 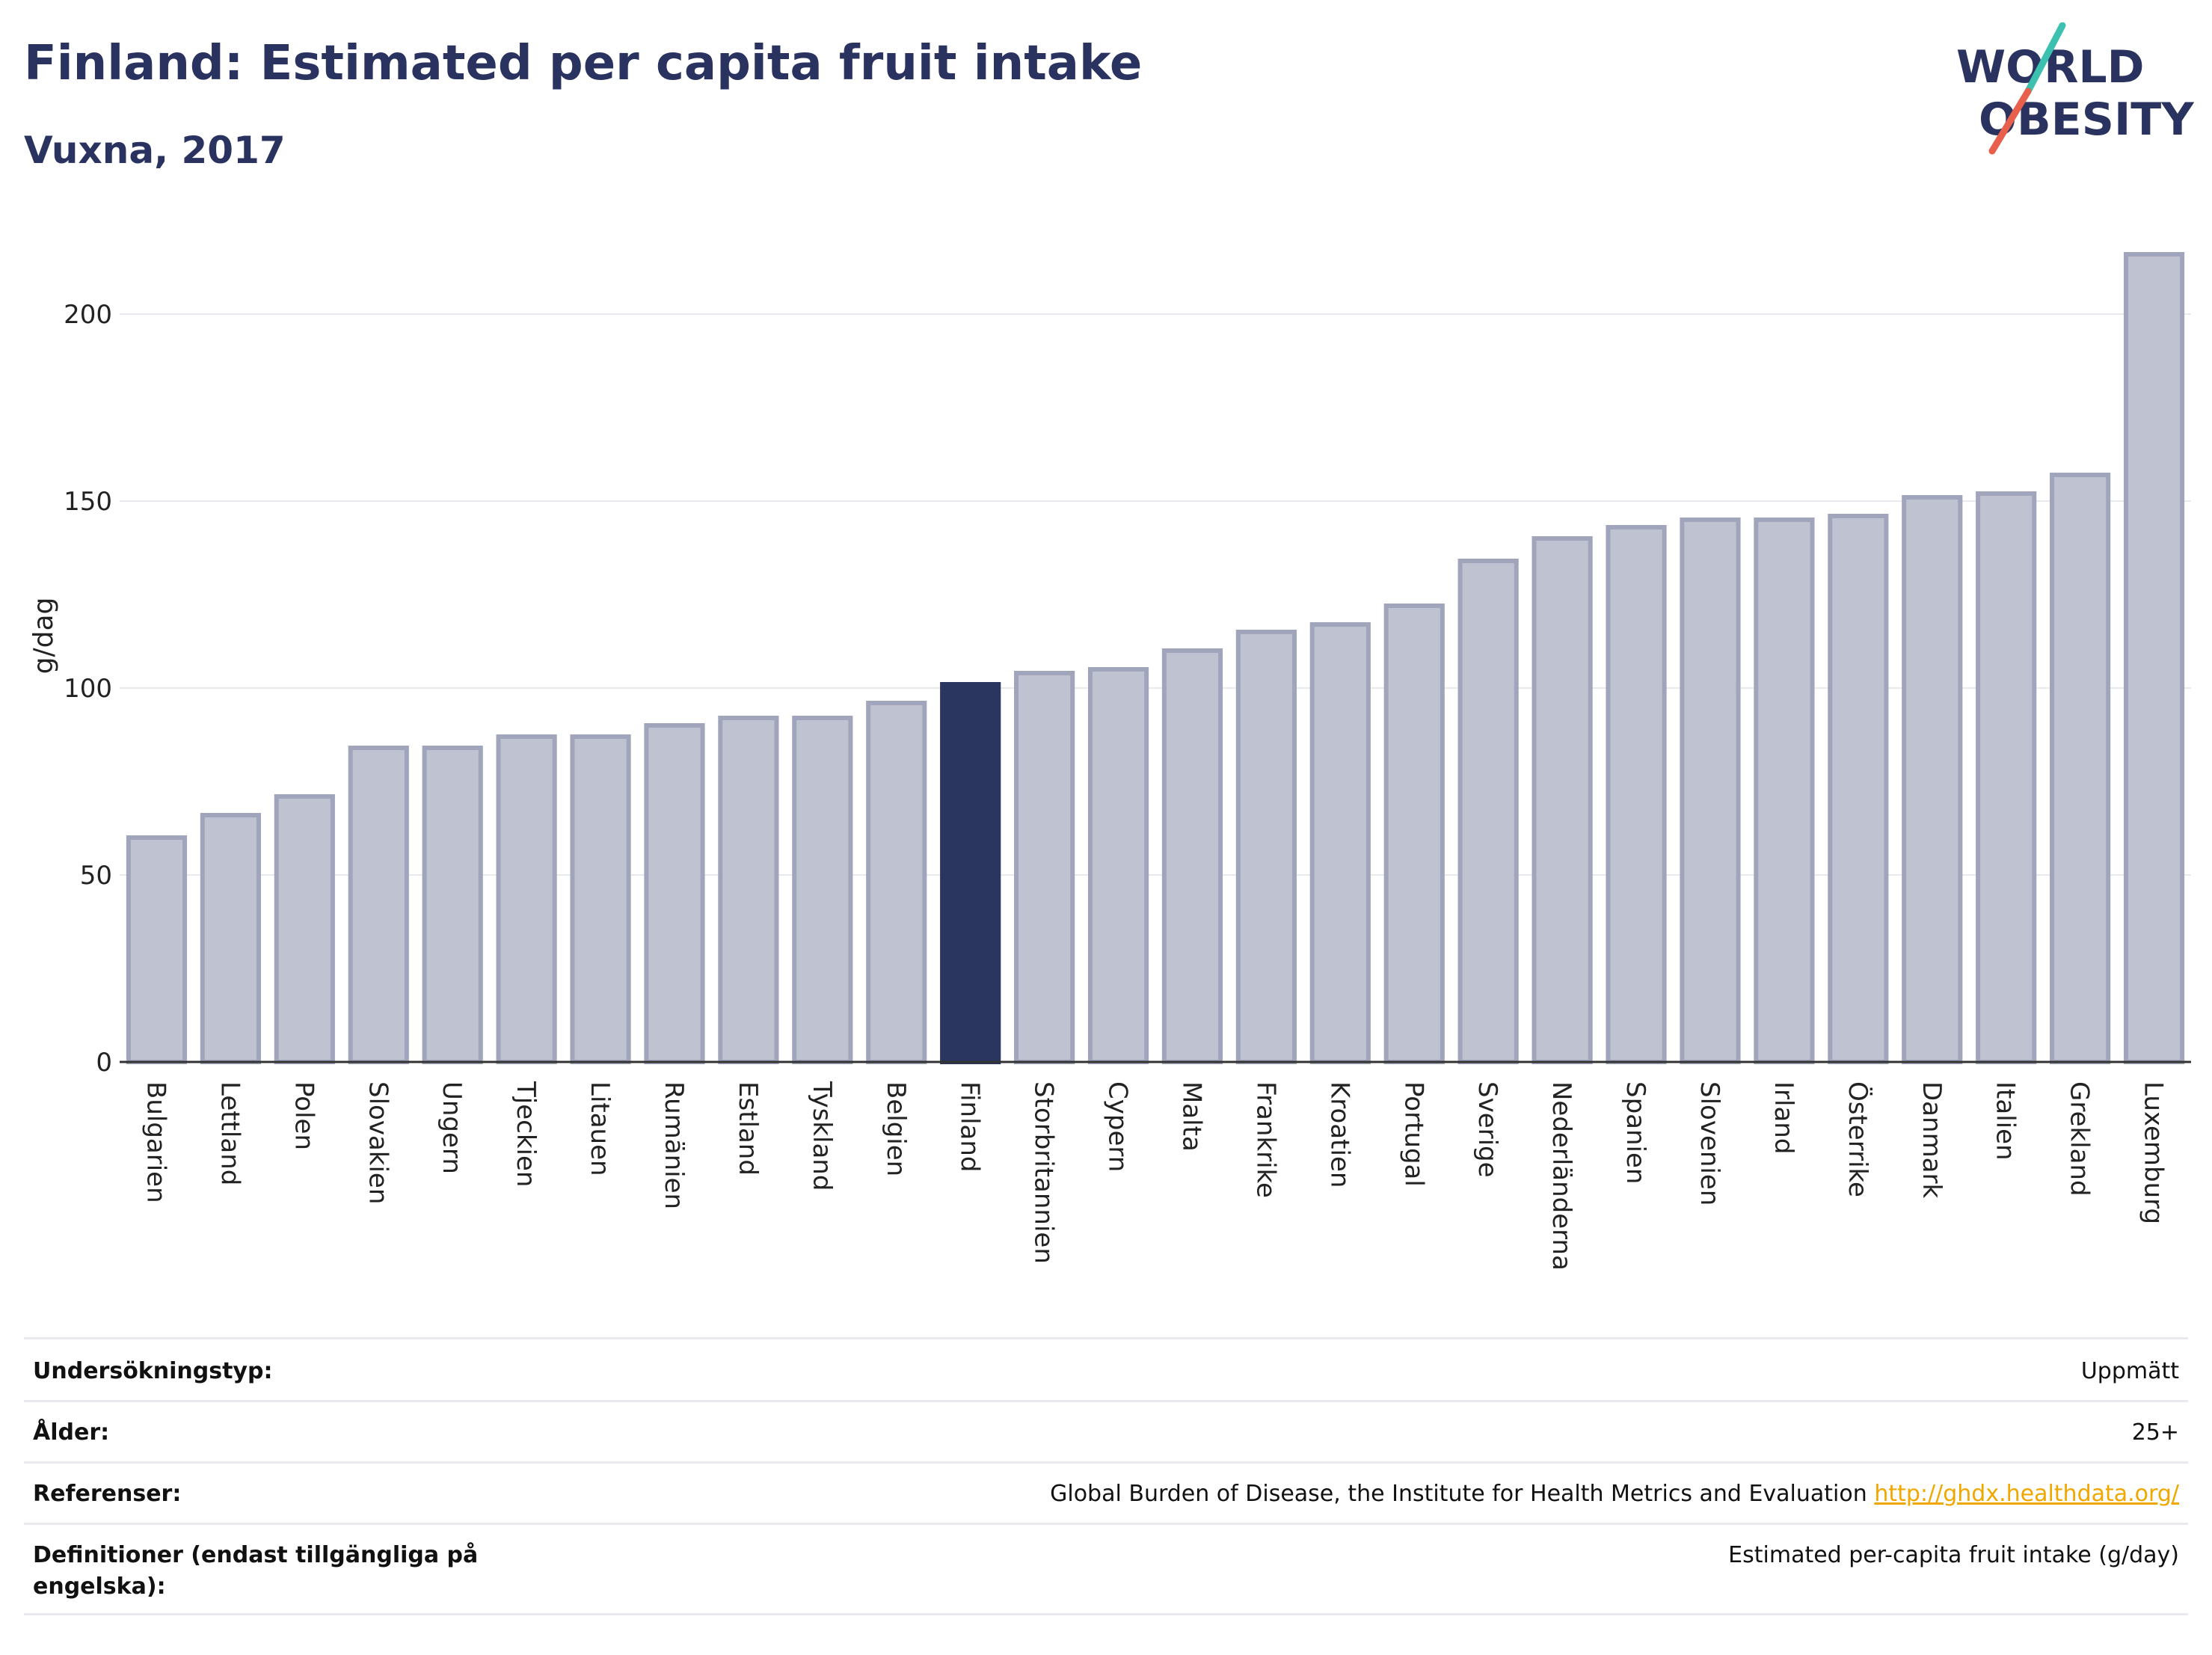 I want to click on logo-slash-teal, so click(x=2045, y=58).